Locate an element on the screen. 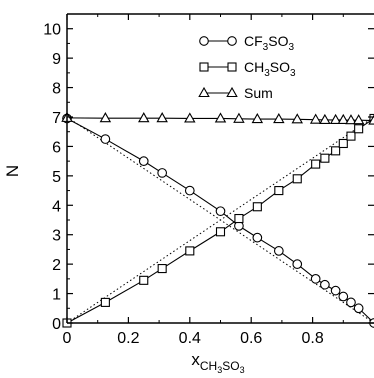 The height and width of the screenshot is (378, 374). y-axis-label: N is located at coordinates (12, 171).